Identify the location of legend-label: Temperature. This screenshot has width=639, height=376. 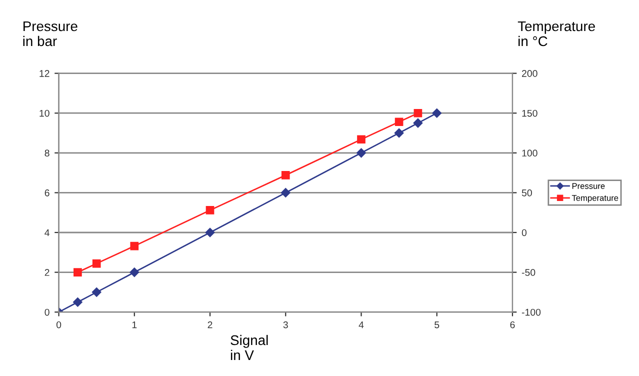
(595, 199).